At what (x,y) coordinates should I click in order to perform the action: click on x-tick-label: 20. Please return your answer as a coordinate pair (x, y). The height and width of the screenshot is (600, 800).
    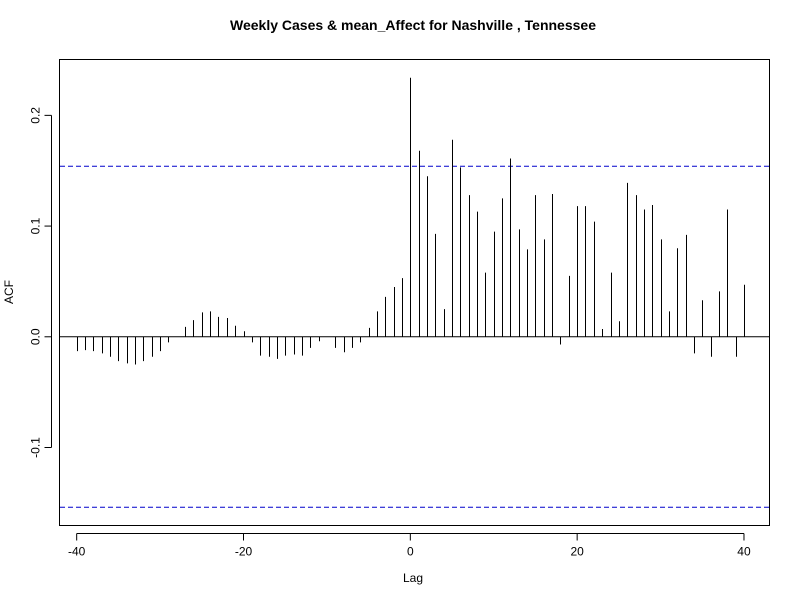
    Looking at the image, I should click on (577, 552).